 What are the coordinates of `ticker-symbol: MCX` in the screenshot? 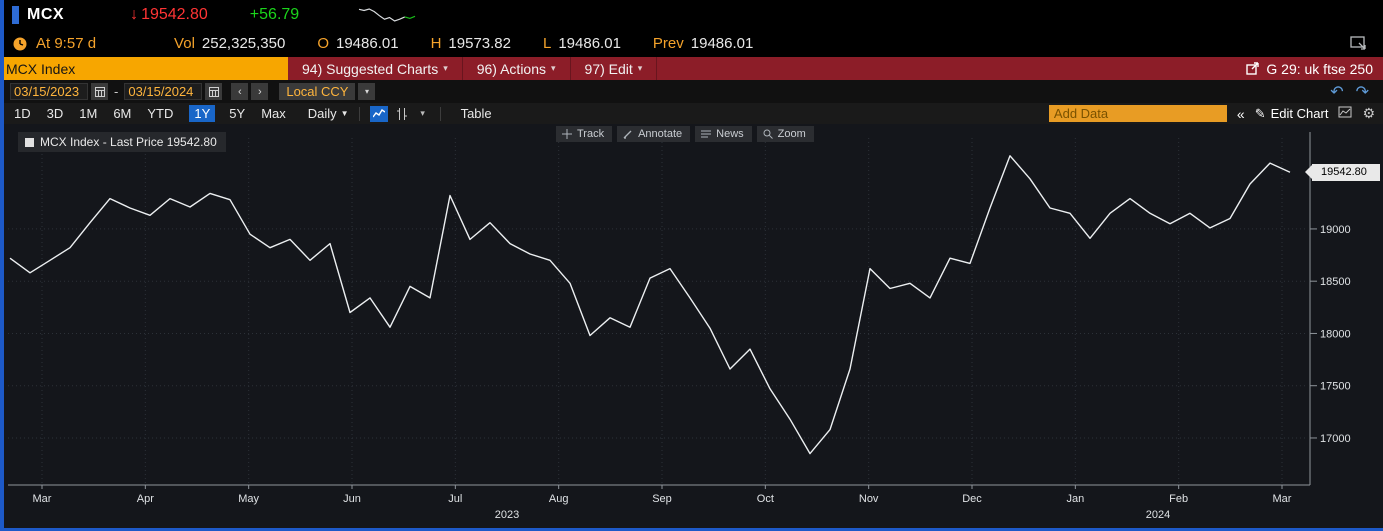 It's located at (46, 14).